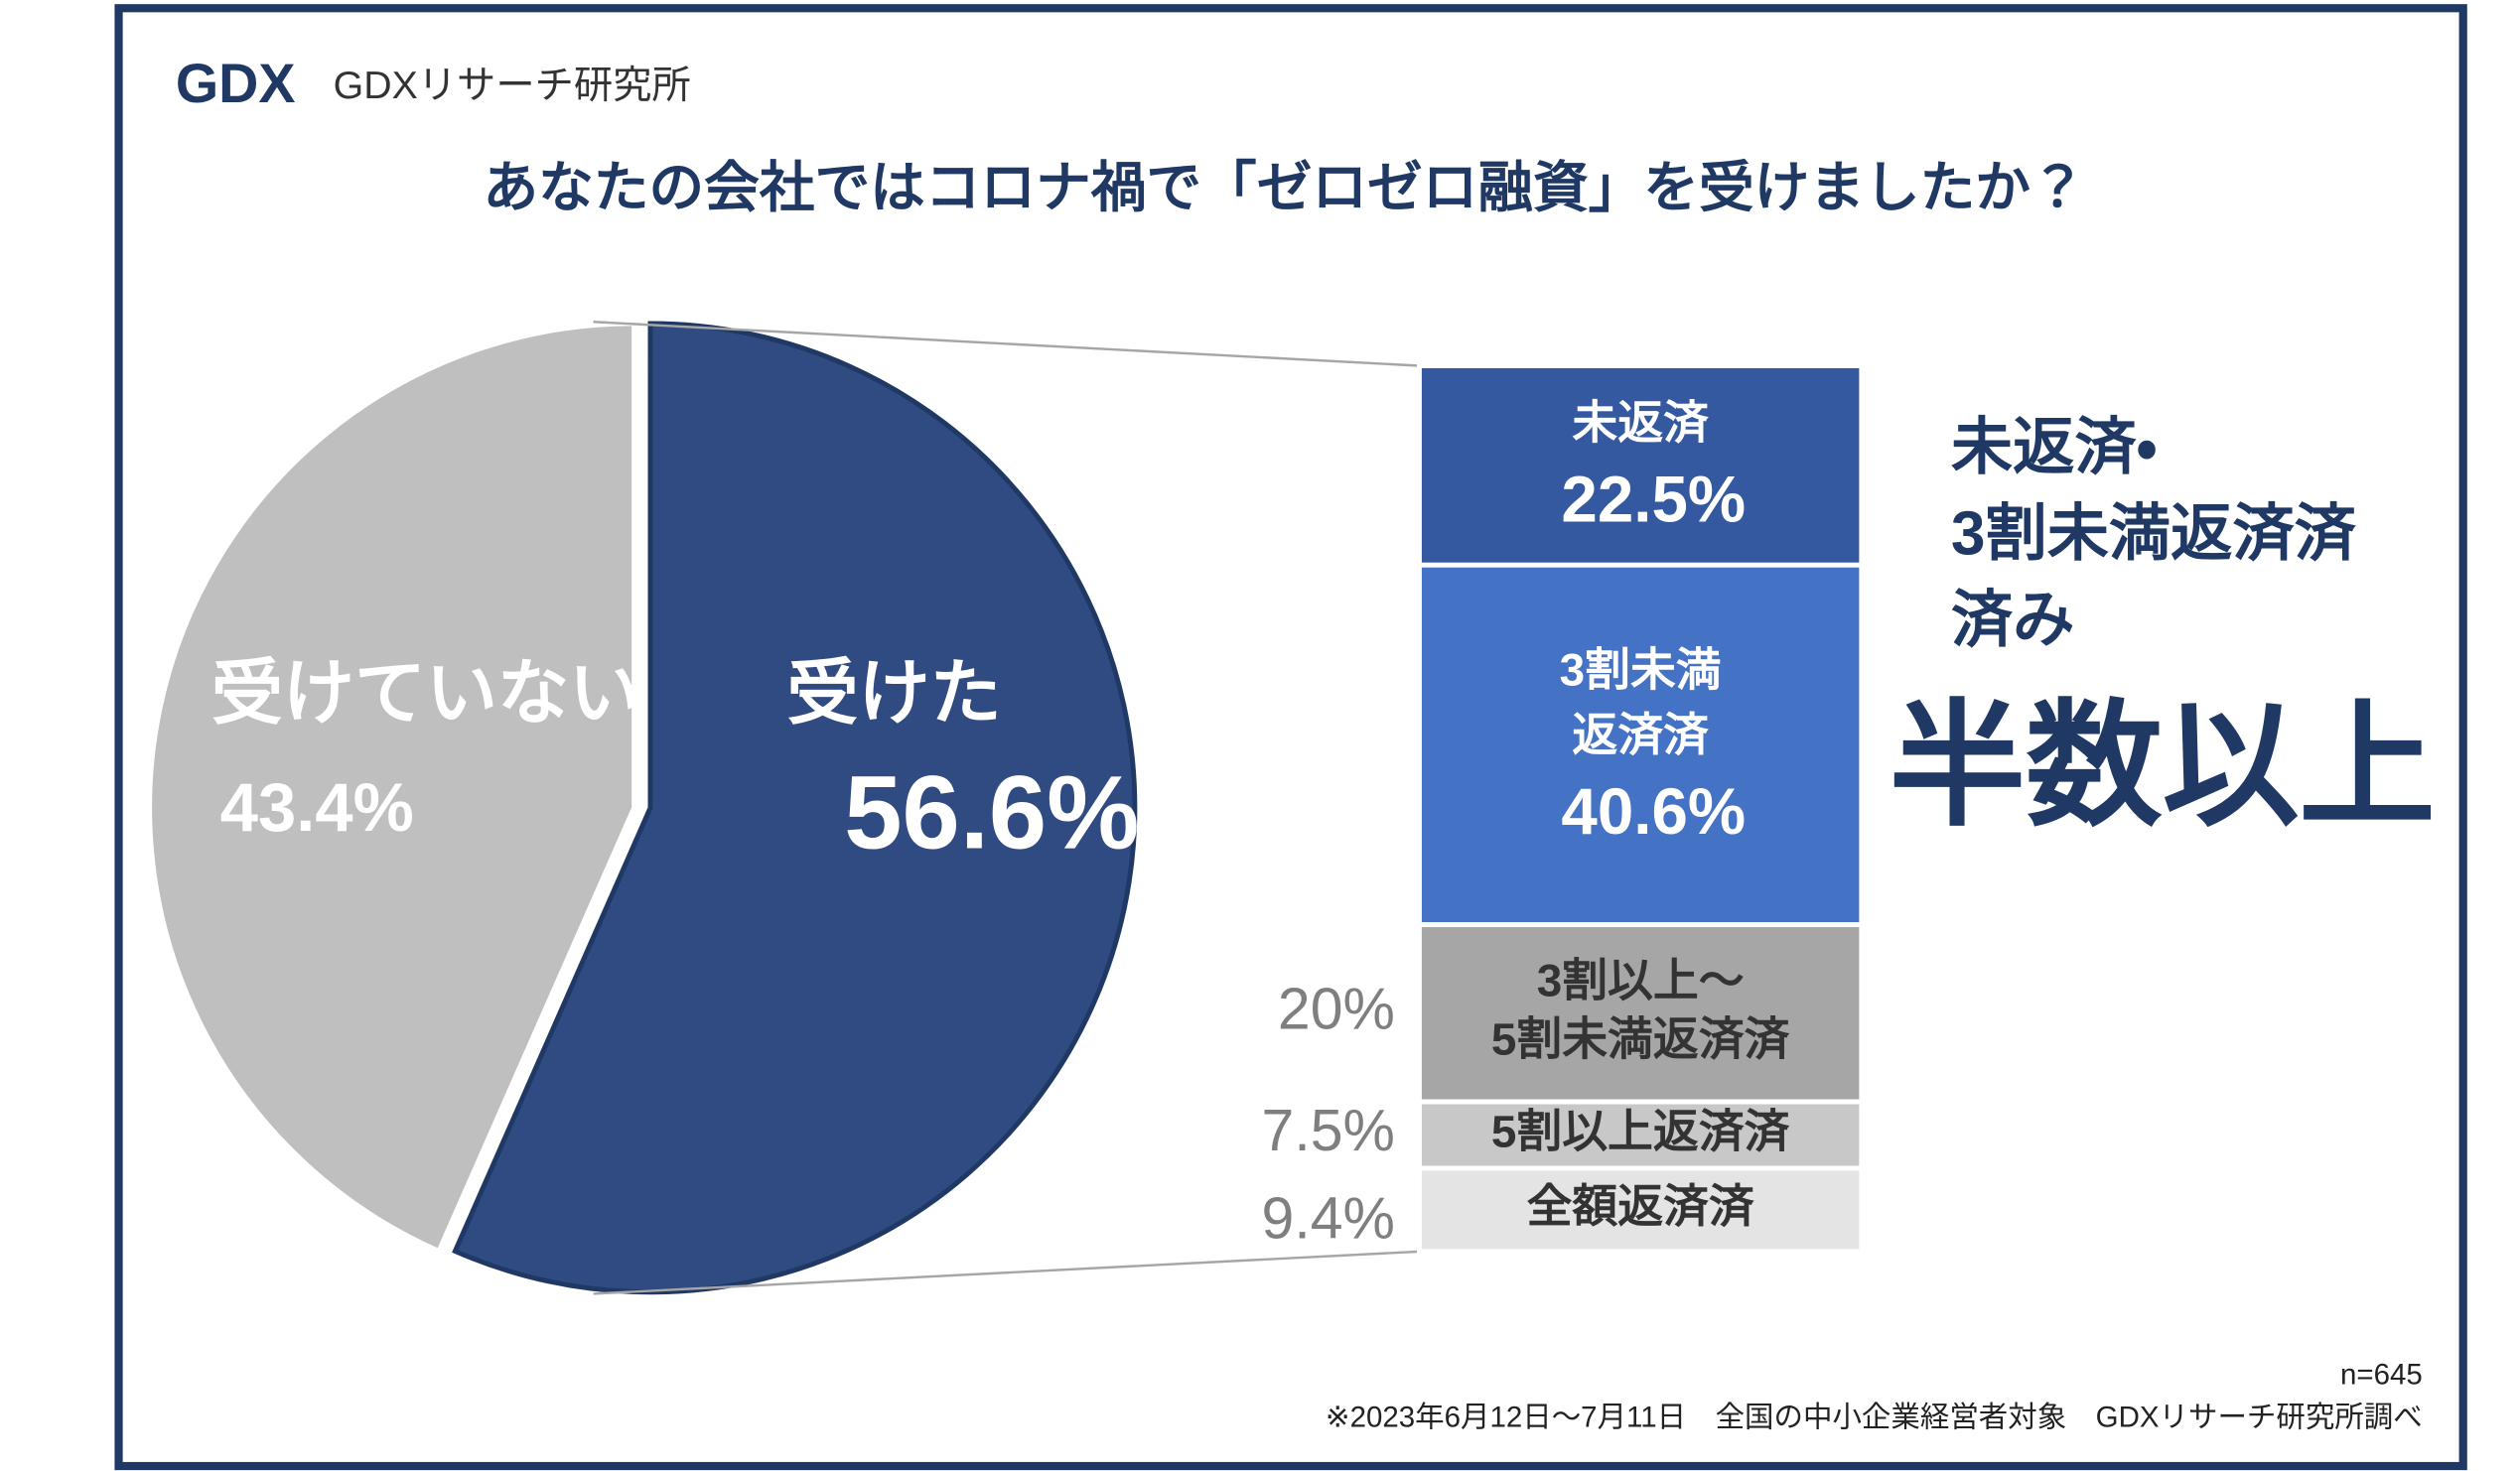 Image resolution: width=2520 pixels, height=1471 pixels. I want to click on slice-value: 43.4%, so click(317, 807).